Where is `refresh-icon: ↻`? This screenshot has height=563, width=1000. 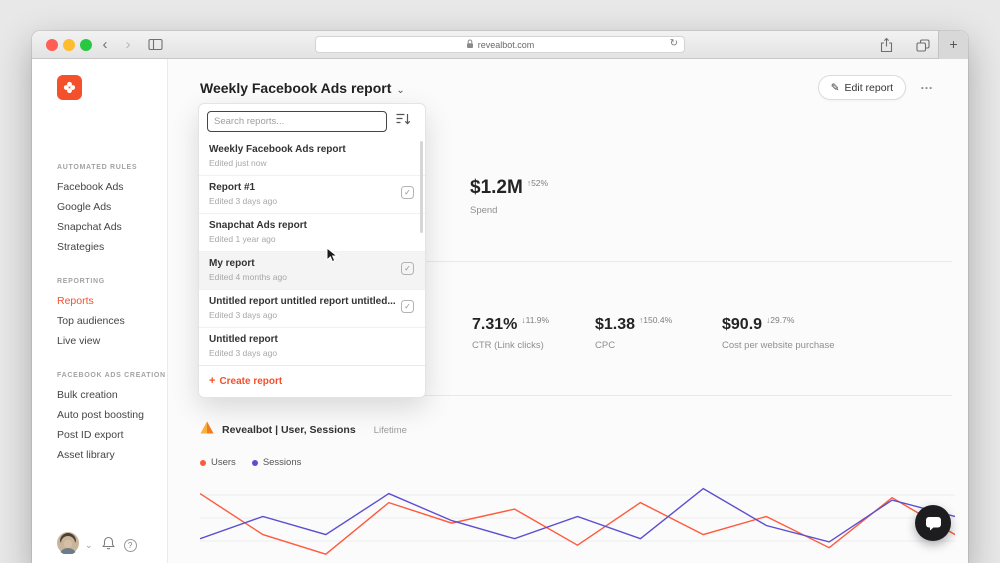
refresh-icon: ↻ is located at coordinates (673, 43).